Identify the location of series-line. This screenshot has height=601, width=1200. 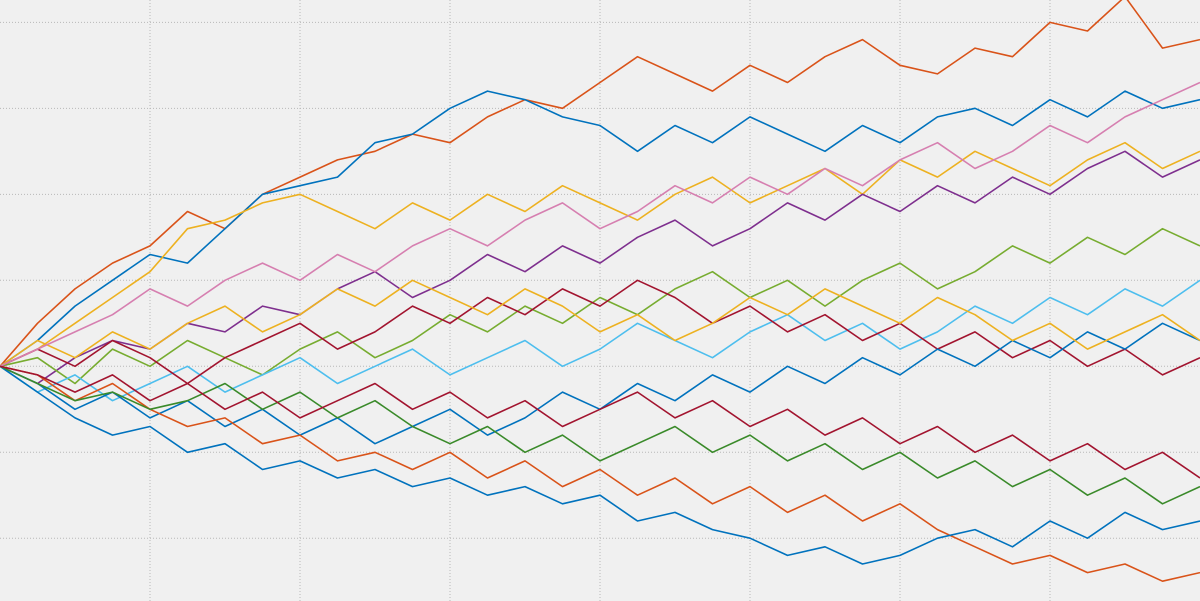
(600, 323).